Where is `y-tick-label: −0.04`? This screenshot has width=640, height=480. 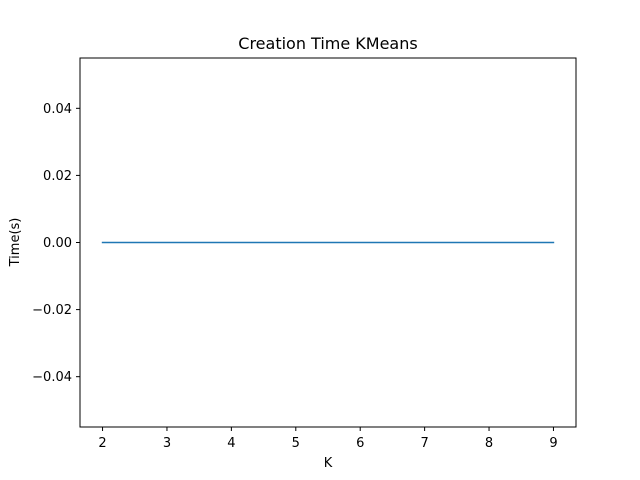 y-tick-label: −0.04 is located at coordinates (52, 377).